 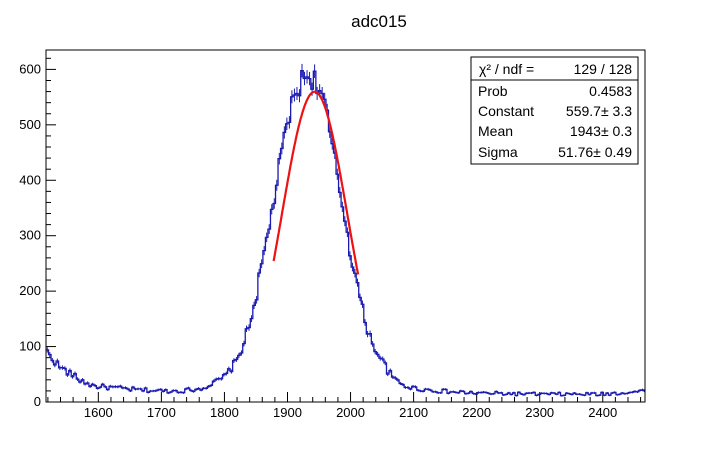 I want to click on x-tick-label: 1900, so click(x=287, y=412).